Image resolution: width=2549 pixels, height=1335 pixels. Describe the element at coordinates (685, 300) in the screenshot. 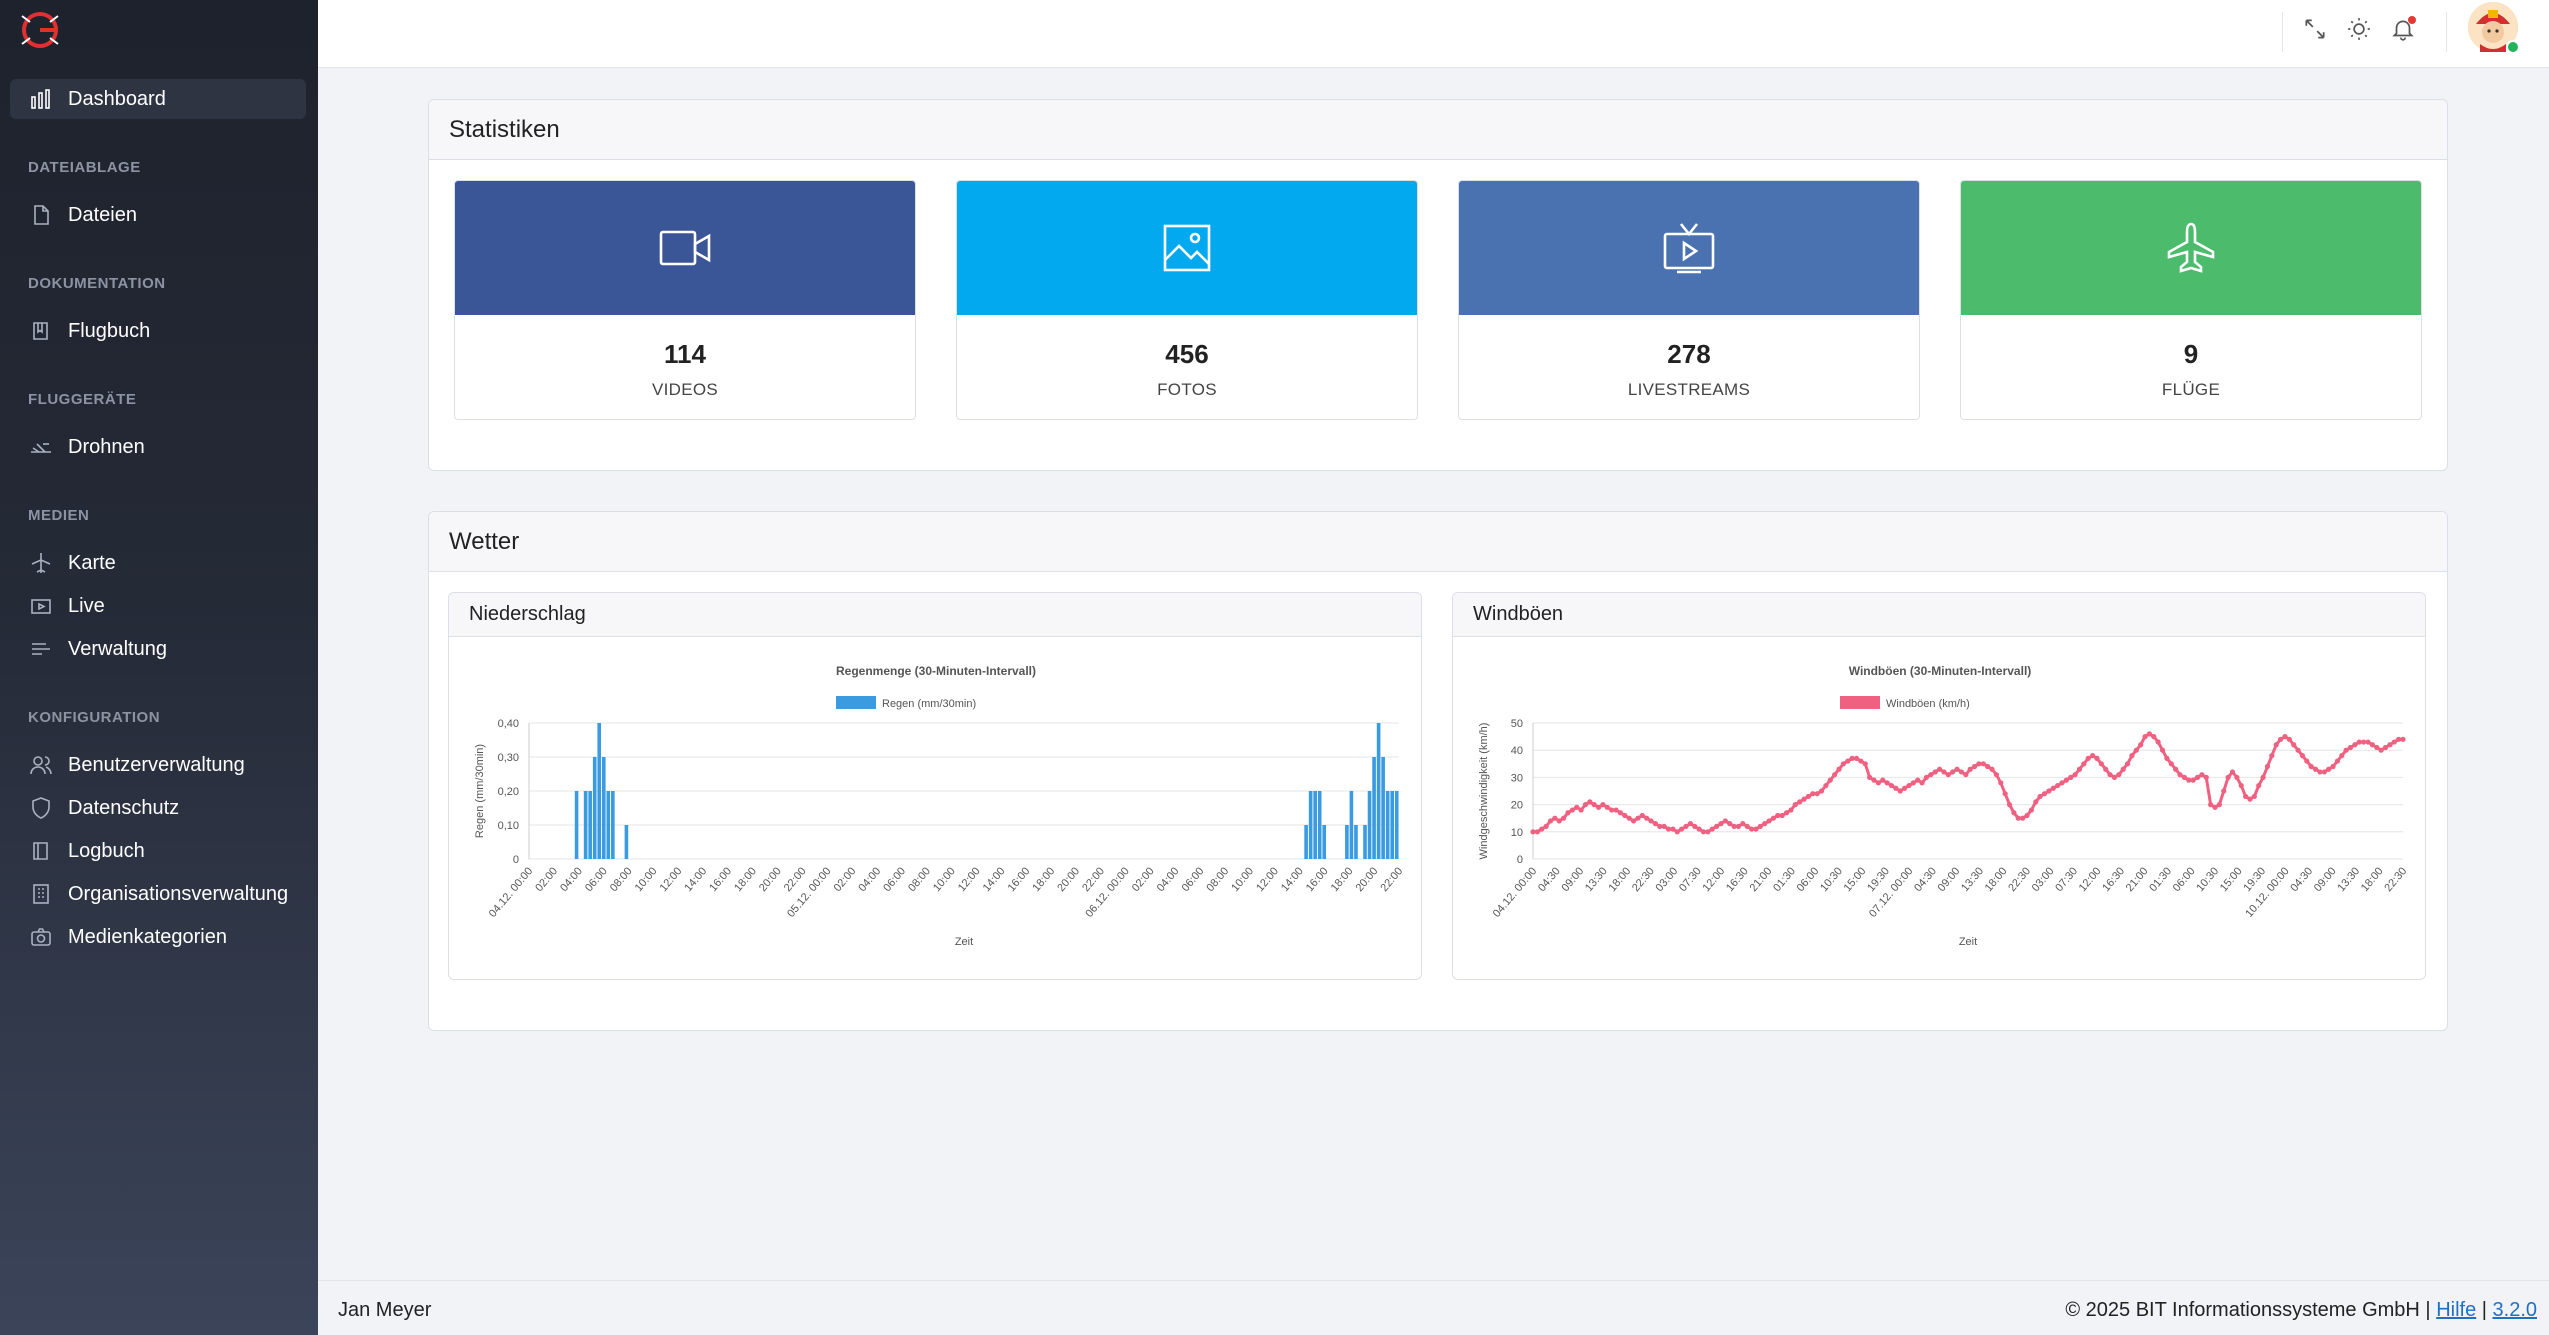

I see `stat-tile-videos: 114 VIDEOS` at that location.